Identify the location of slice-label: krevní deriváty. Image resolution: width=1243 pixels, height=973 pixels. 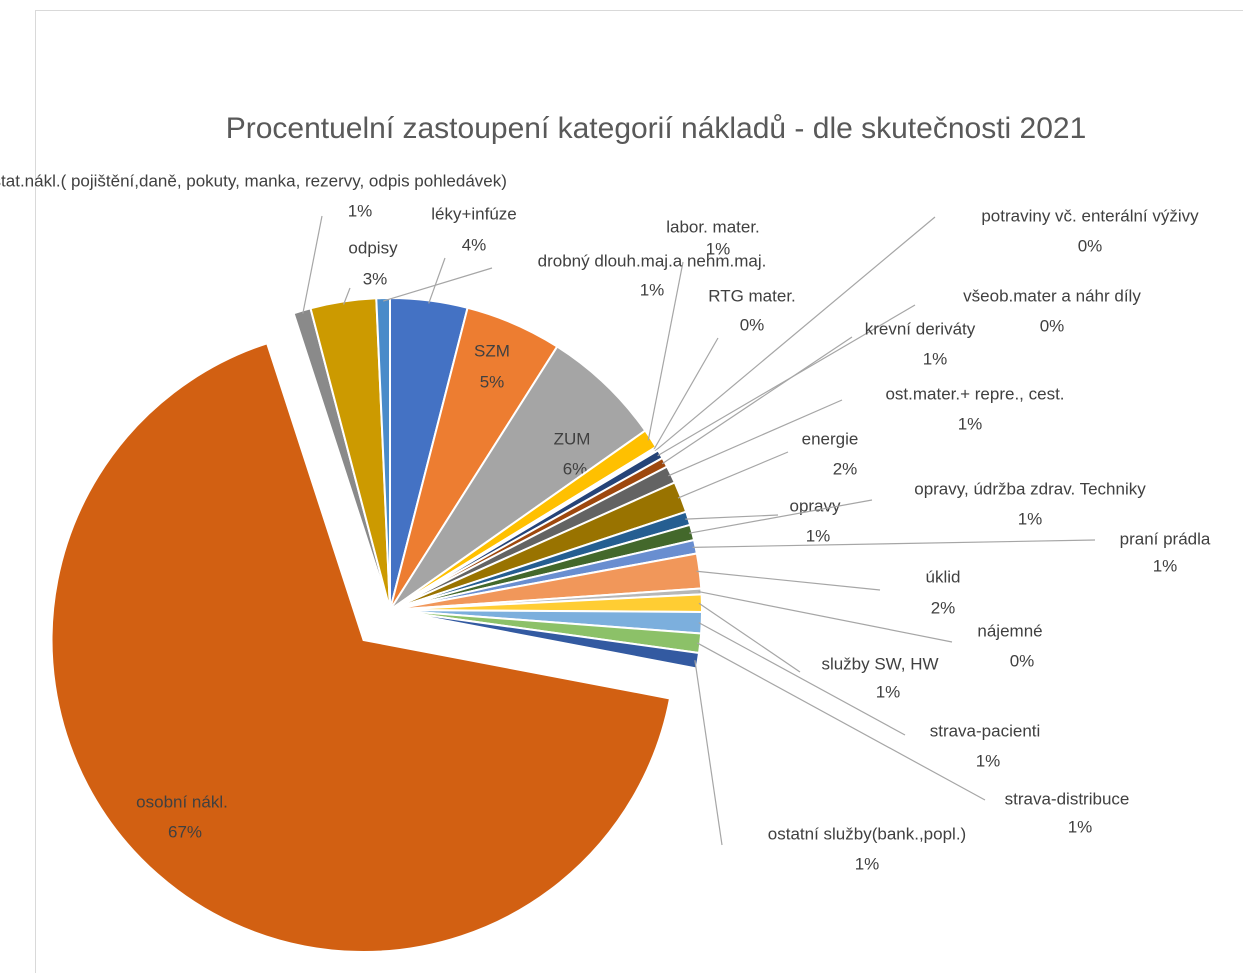
(920, 328).